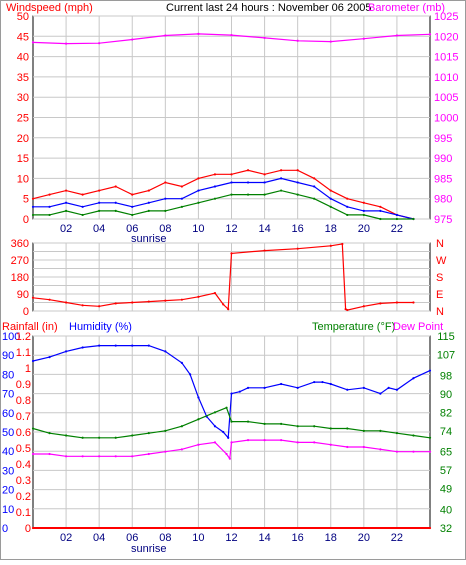  What do you see at coordinates (446, 119) in the screenshot?
I see `baro-y-tick-label: 1000` at bounding box center [446, 119].